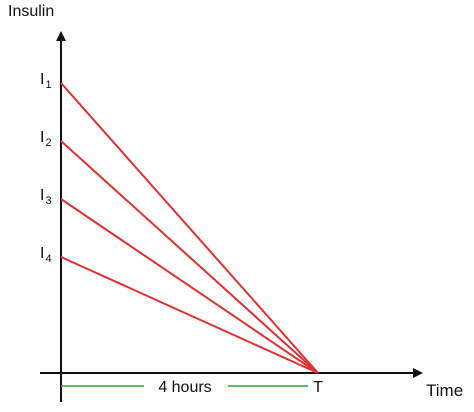 The image size is (474, 412). Describe the element at coordinates (46, 255) in the screenshot. I see `y-tick-label-4: I4` at that location.